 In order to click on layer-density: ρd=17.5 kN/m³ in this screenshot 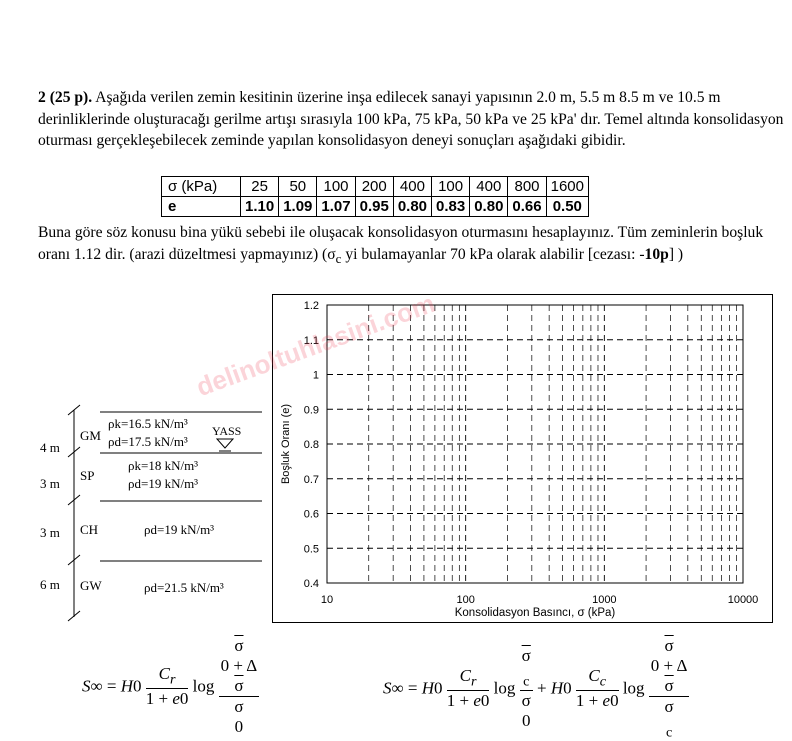, I will do `click(148, 441)`.